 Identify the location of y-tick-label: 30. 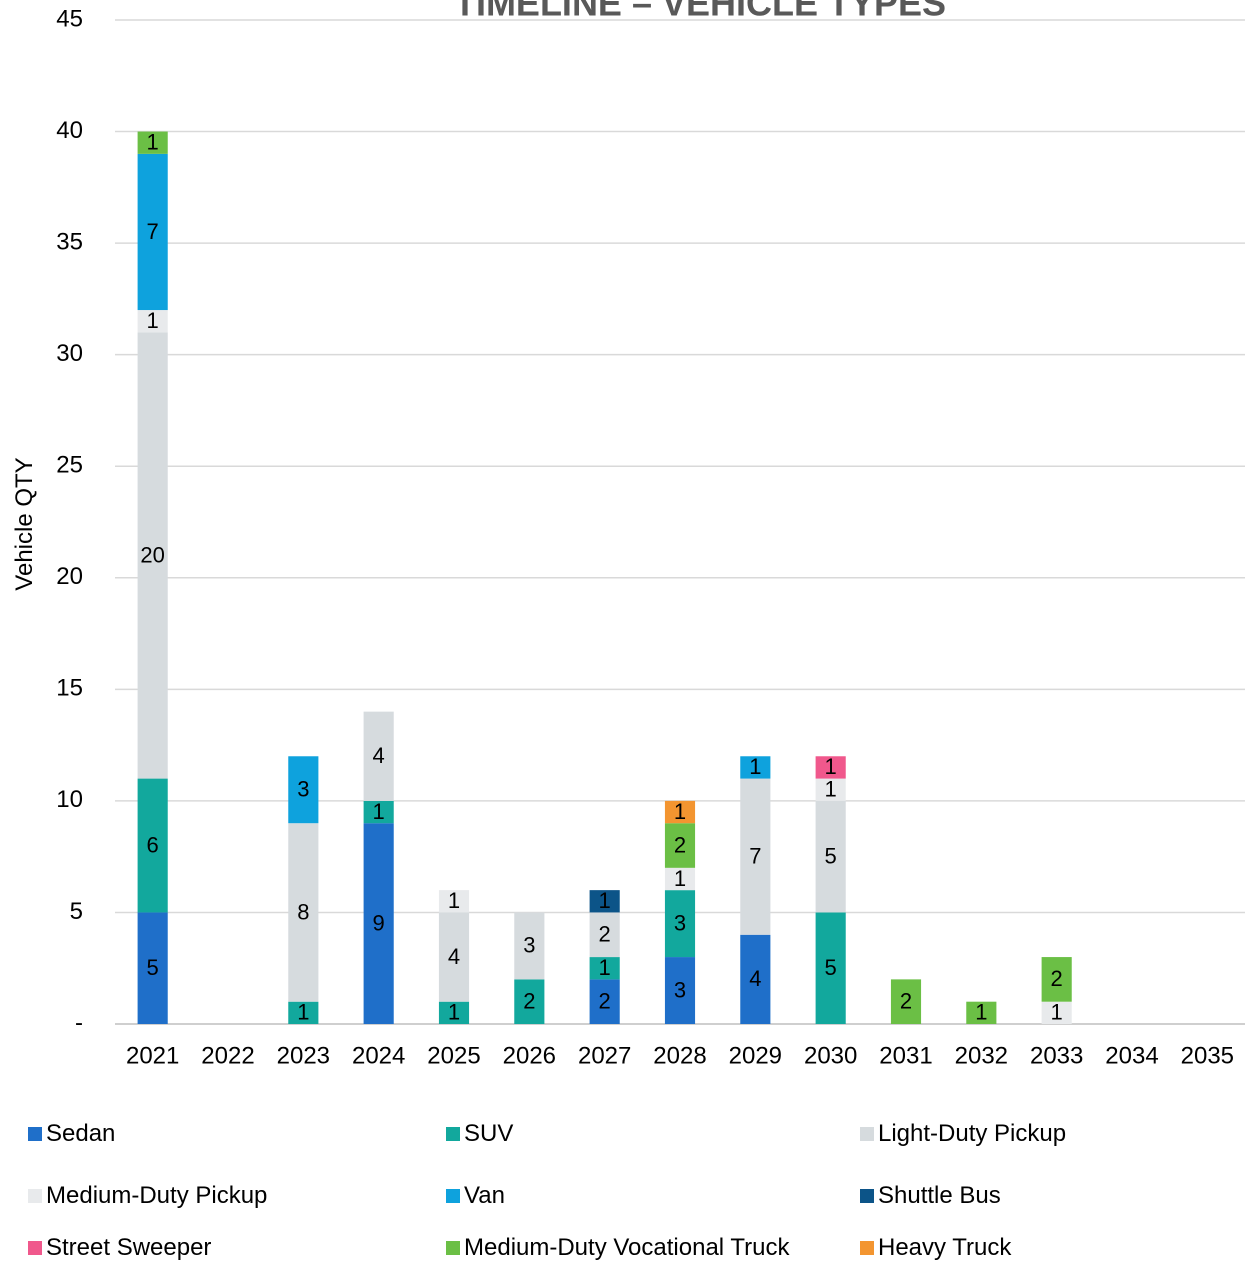
(69, 353).